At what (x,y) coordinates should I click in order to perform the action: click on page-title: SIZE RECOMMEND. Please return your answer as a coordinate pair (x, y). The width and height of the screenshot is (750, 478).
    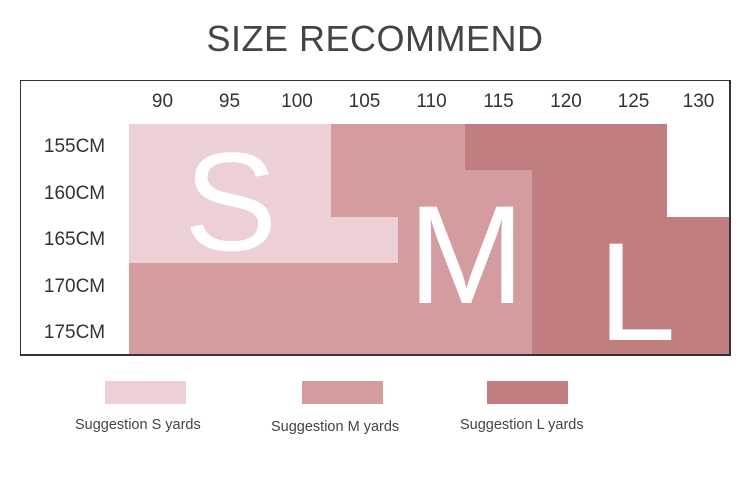
    Looking at the image, I should click on (375, 38).